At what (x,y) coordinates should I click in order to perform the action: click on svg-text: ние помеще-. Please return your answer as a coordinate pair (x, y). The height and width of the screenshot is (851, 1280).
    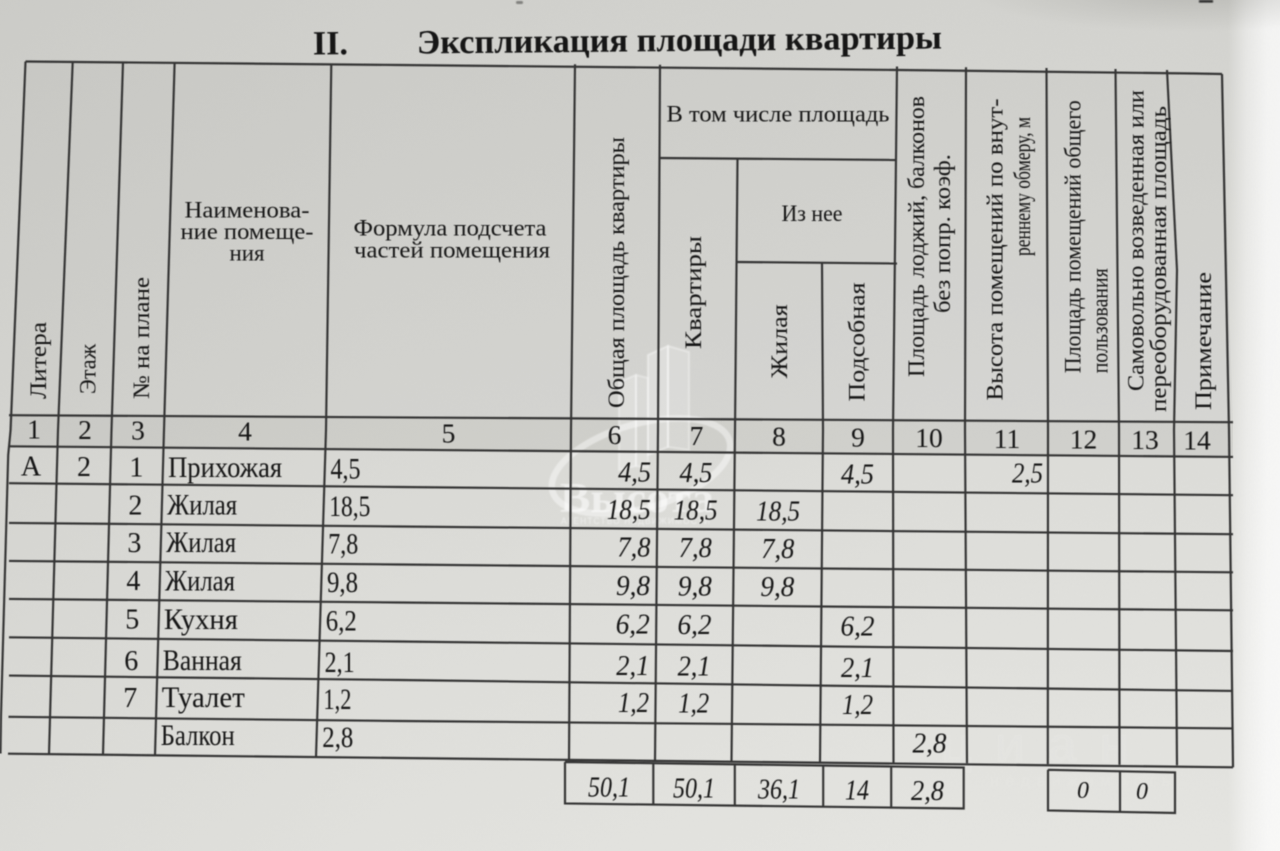
    Looking at the image, I should click on (247, 232).